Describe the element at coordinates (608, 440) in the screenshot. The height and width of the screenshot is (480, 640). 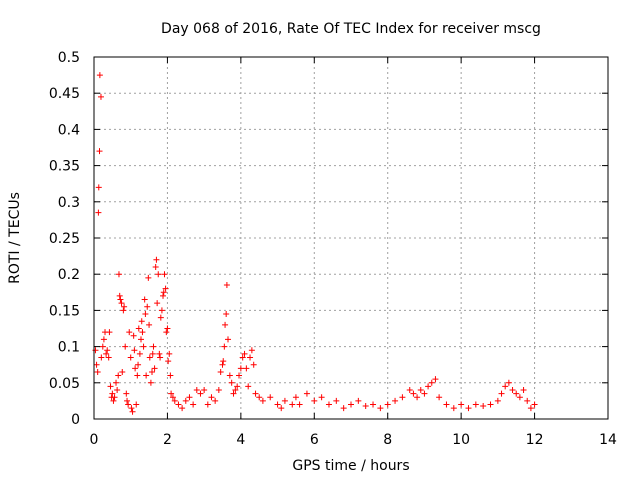
I see `x-tick-label: 14` at that location.